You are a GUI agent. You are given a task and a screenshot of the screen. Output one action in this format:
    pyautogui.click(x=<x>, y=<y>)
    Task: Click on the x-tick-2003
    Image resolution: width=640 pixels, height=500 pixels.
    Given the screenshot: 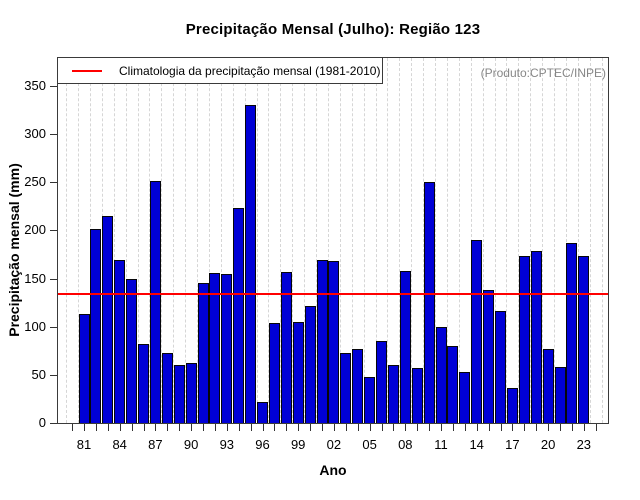 What is the action you would take?
    pyautogui.click(x=346, y=427)
    